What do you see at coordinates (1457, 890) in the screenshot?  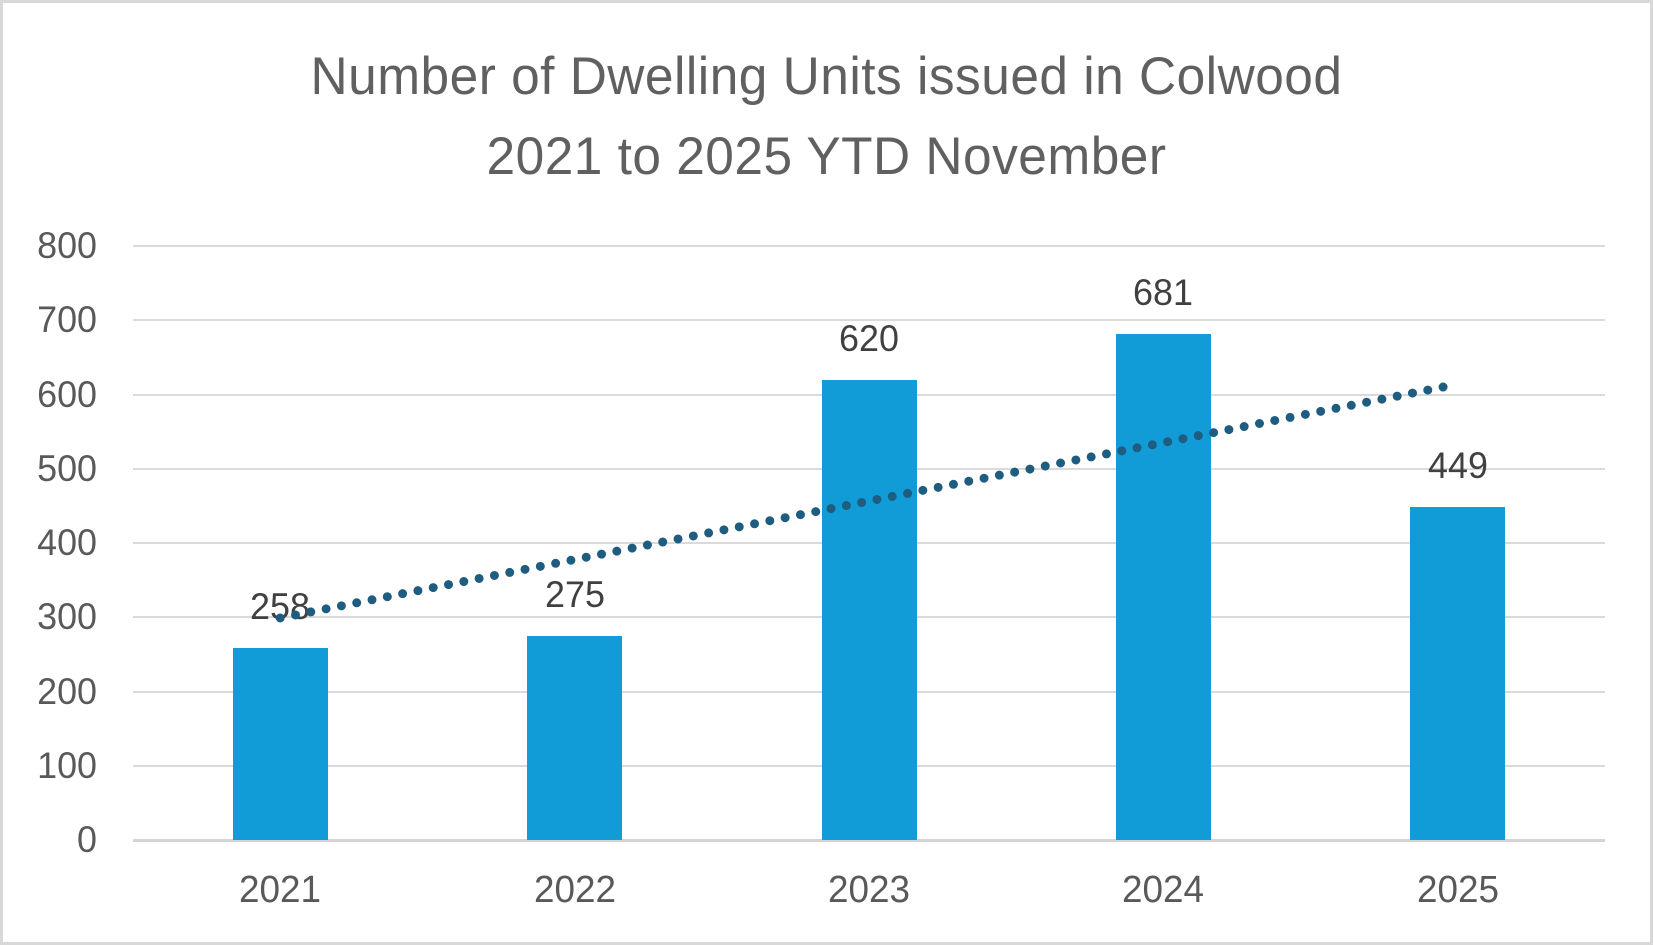 I see `x-axis-tick-2025: 2025` at bounding box center [1457, 890].